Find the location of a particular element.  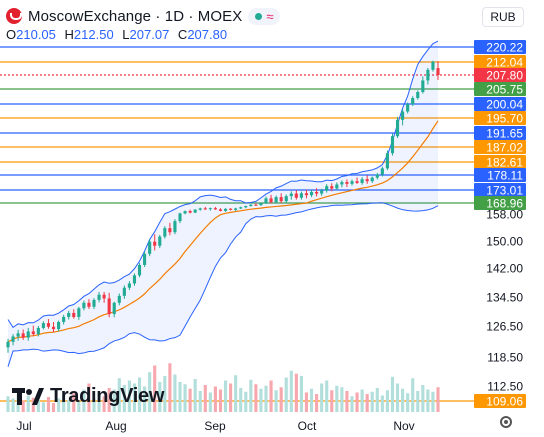

price-axis-label: 142.00 is located at coordinates (504, 269).